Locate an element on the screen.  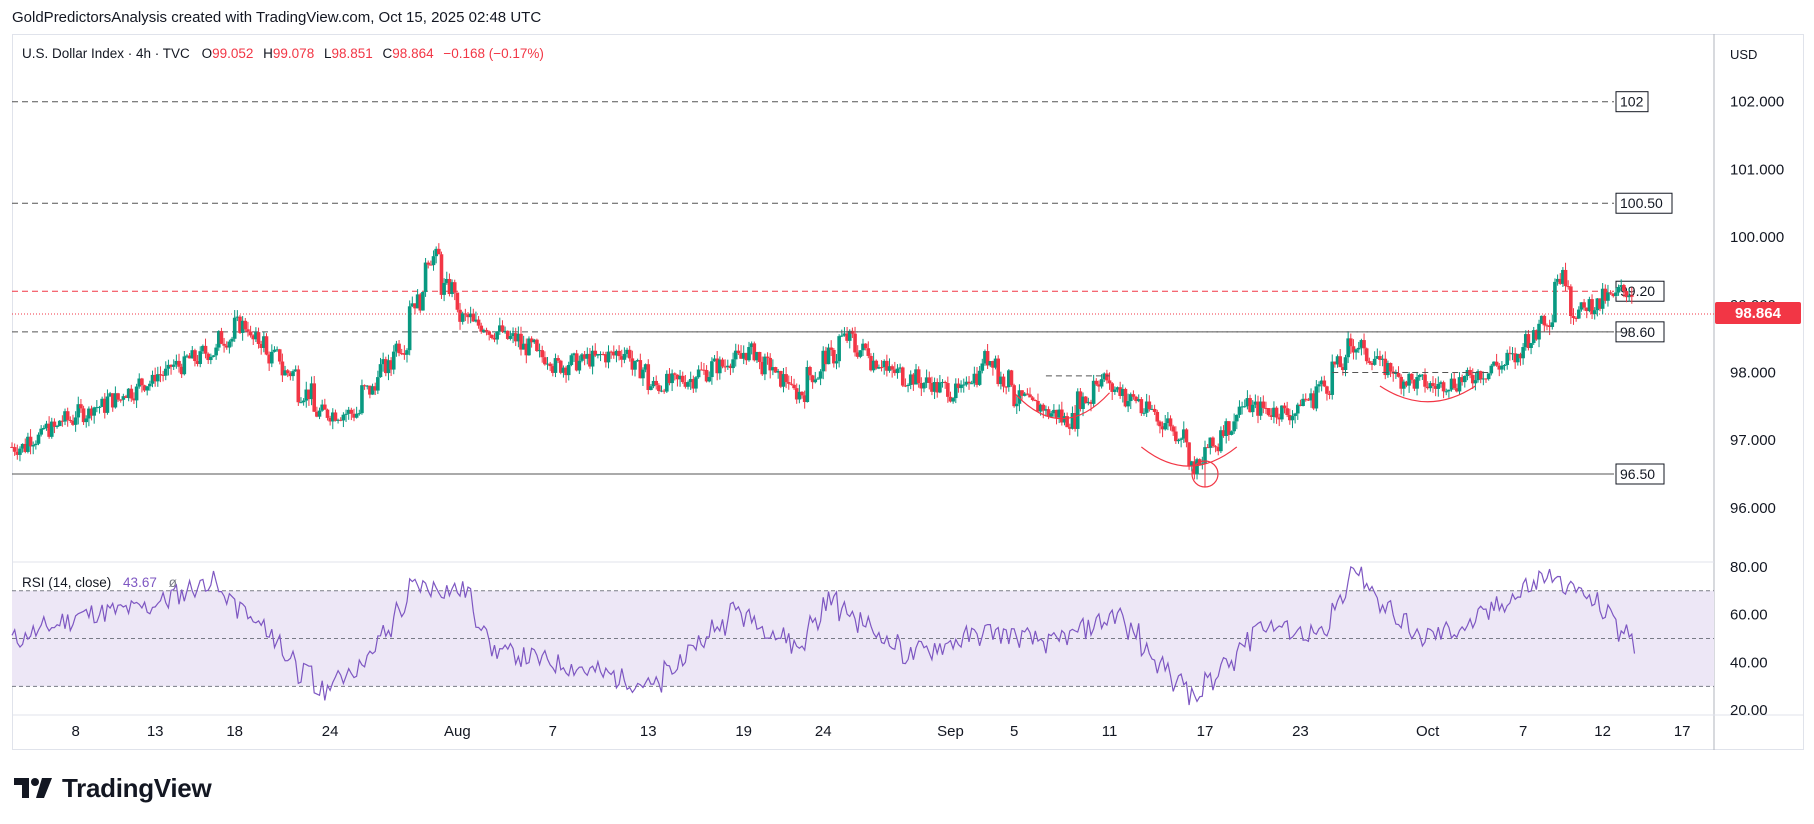
time-tick-label: 11 is located at coordinates (1110, 731).